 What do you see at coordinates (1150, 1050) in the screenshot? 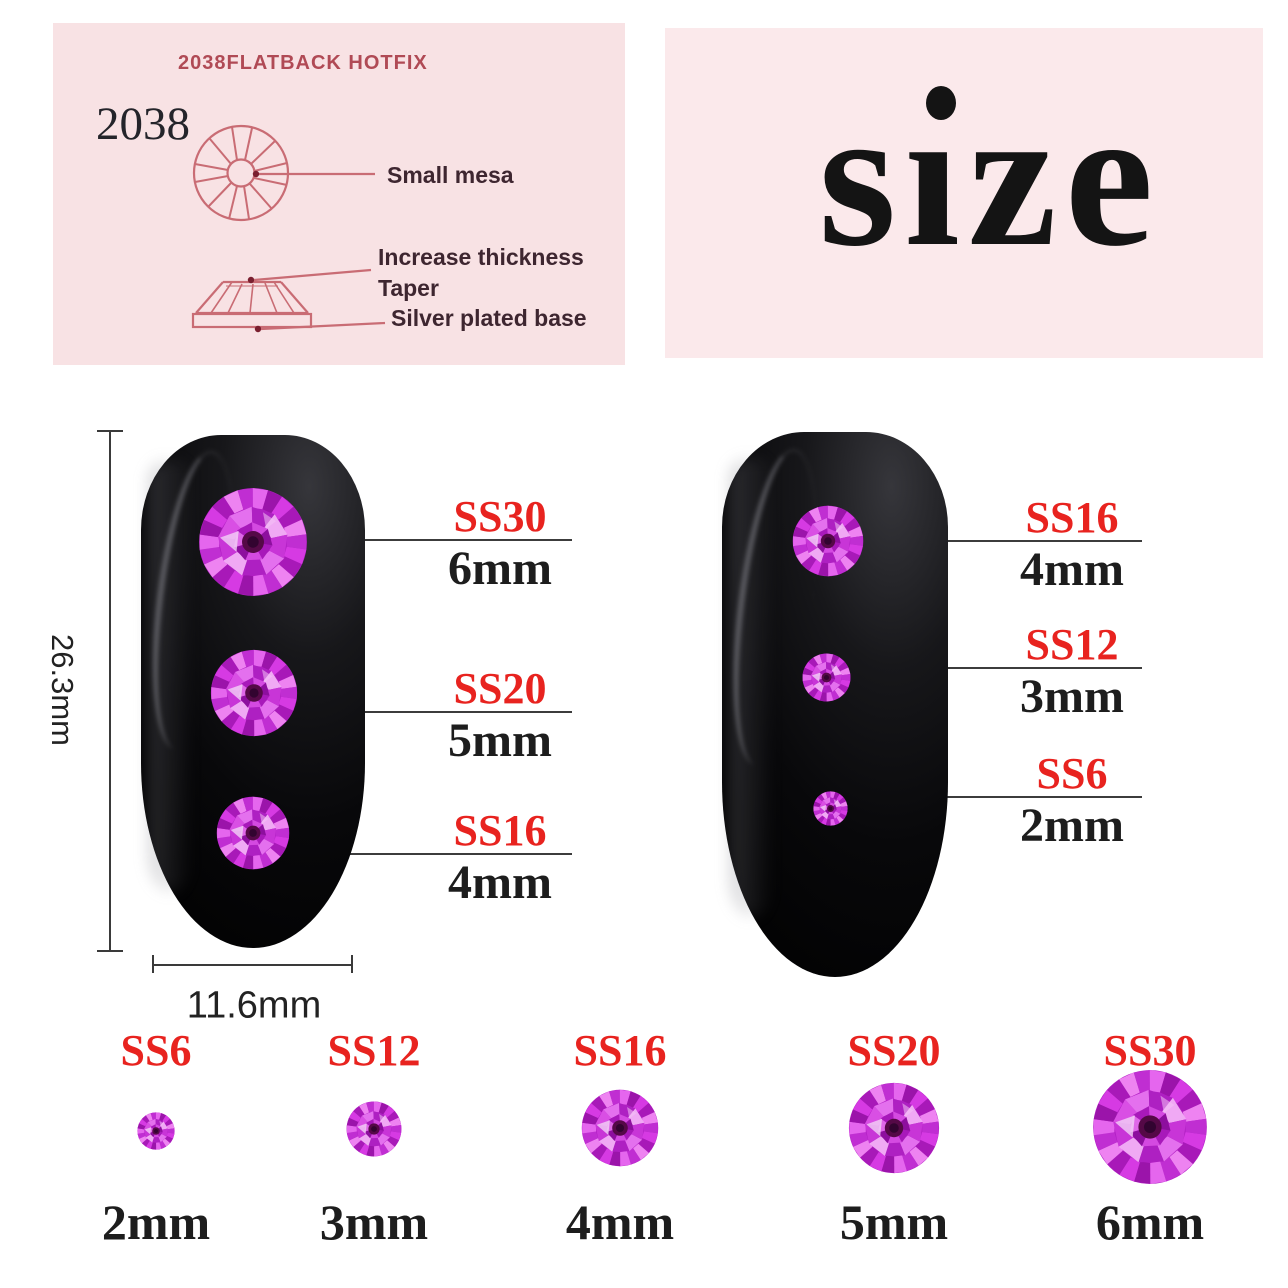
I see `row-ss-label: SS30` at bounding box center [1150, 1050].